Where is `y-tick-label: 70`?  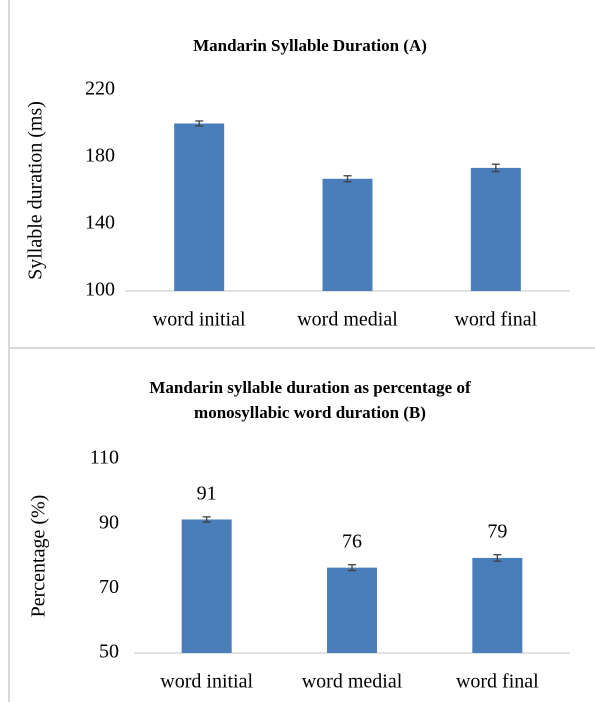
y-tick-label: 70 is located at coordinates (109, 587).